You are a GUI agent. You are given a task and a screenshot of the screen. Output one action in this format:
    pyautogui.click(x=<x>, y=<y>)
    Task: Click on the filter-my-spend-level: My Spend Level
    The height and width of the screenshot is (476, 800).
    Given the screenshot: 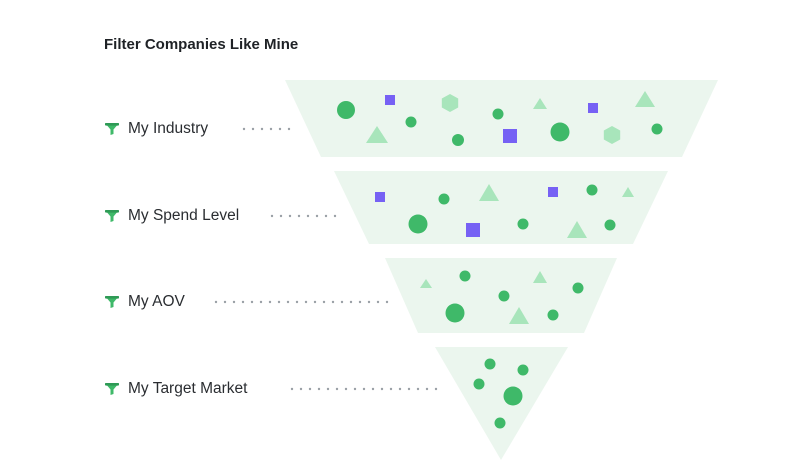 What is the action you would take?
    pyautogui.click(x=171, y=216)
    